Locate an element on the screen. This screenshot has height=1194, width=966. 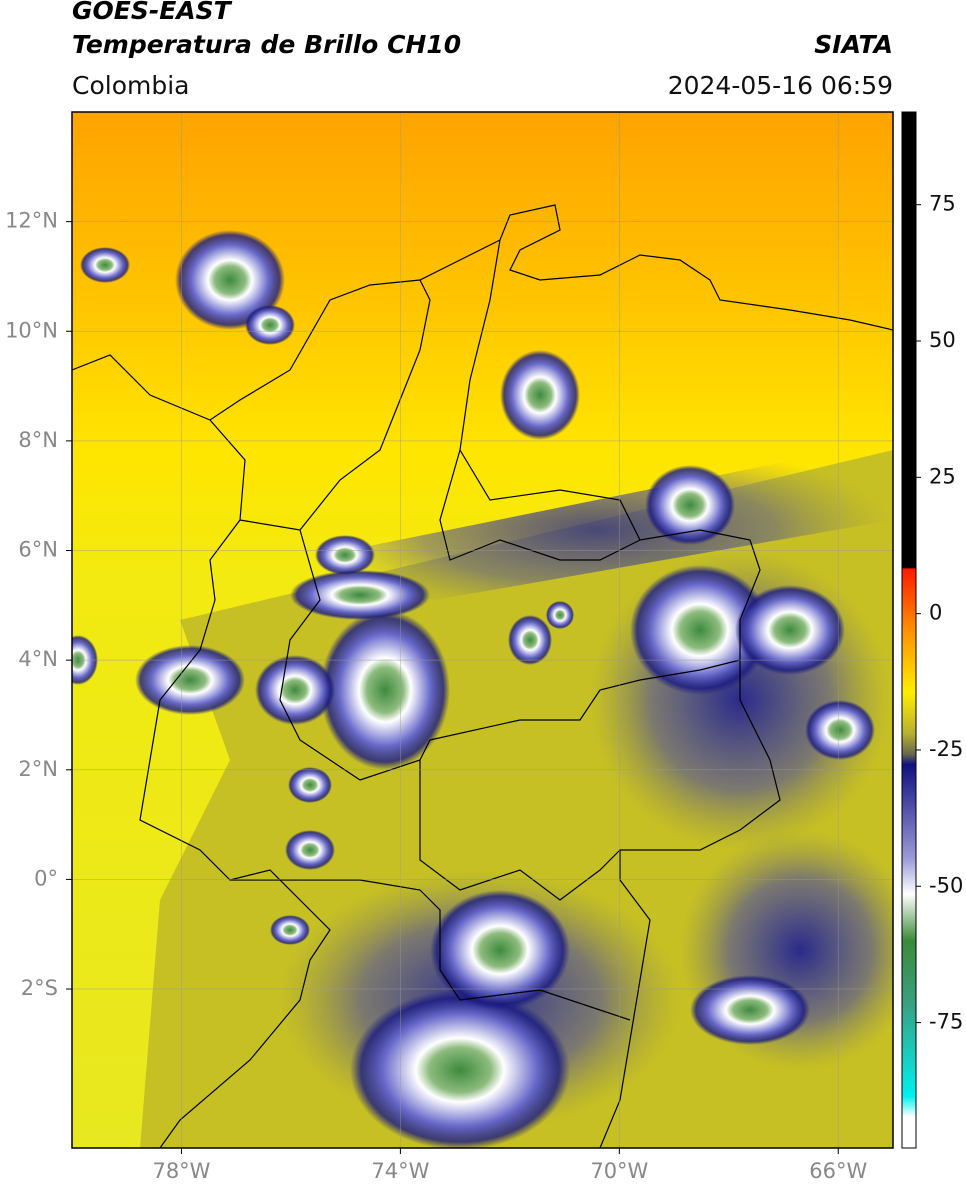
title: GOES-EAST is located at coordinates (152, 12).